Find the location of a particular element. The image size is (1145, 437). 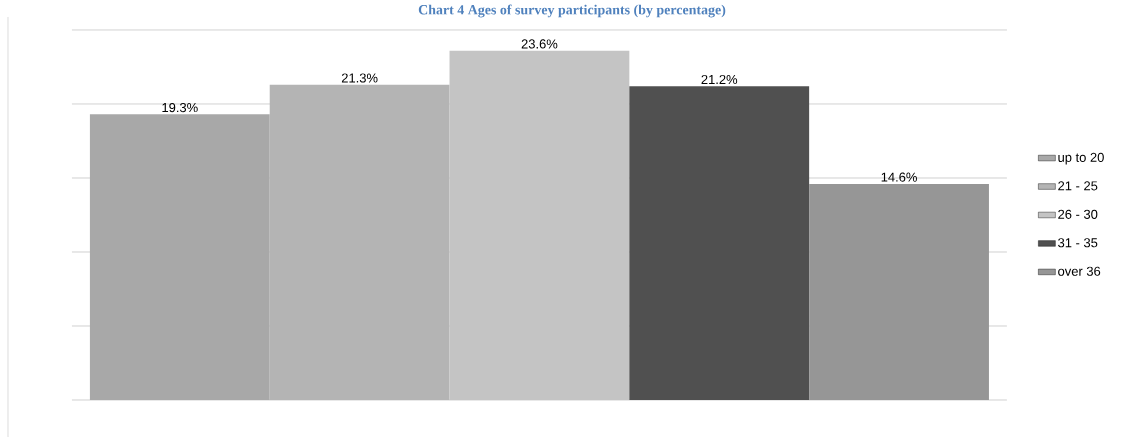

data-label: 19.3% is located at coordinates (180, 107).